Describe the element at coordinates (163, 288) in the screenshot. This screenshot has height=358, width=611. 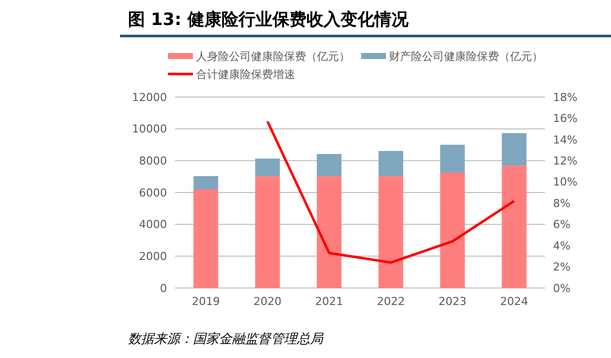
I see `y-tick-label: 0` at that location.